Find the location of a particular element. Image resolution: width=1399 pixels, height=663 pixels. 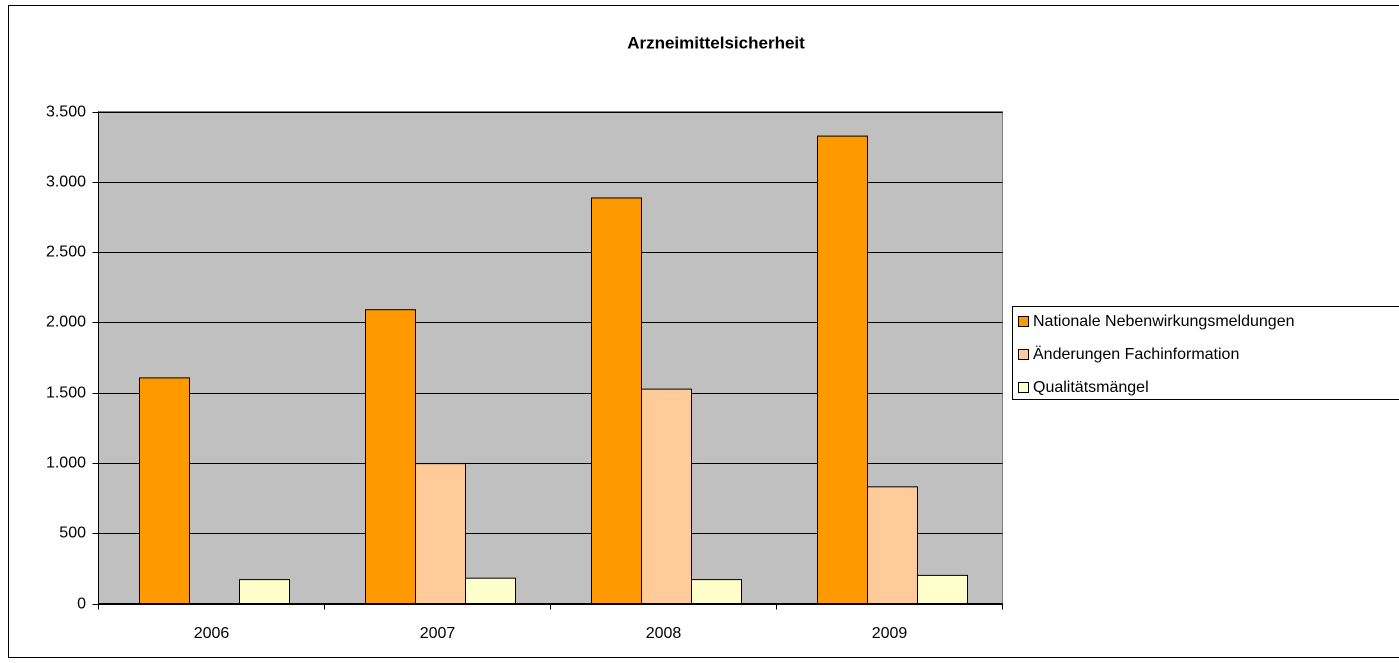

x-tick-label: 2009 is located at coordinates (890, 633).